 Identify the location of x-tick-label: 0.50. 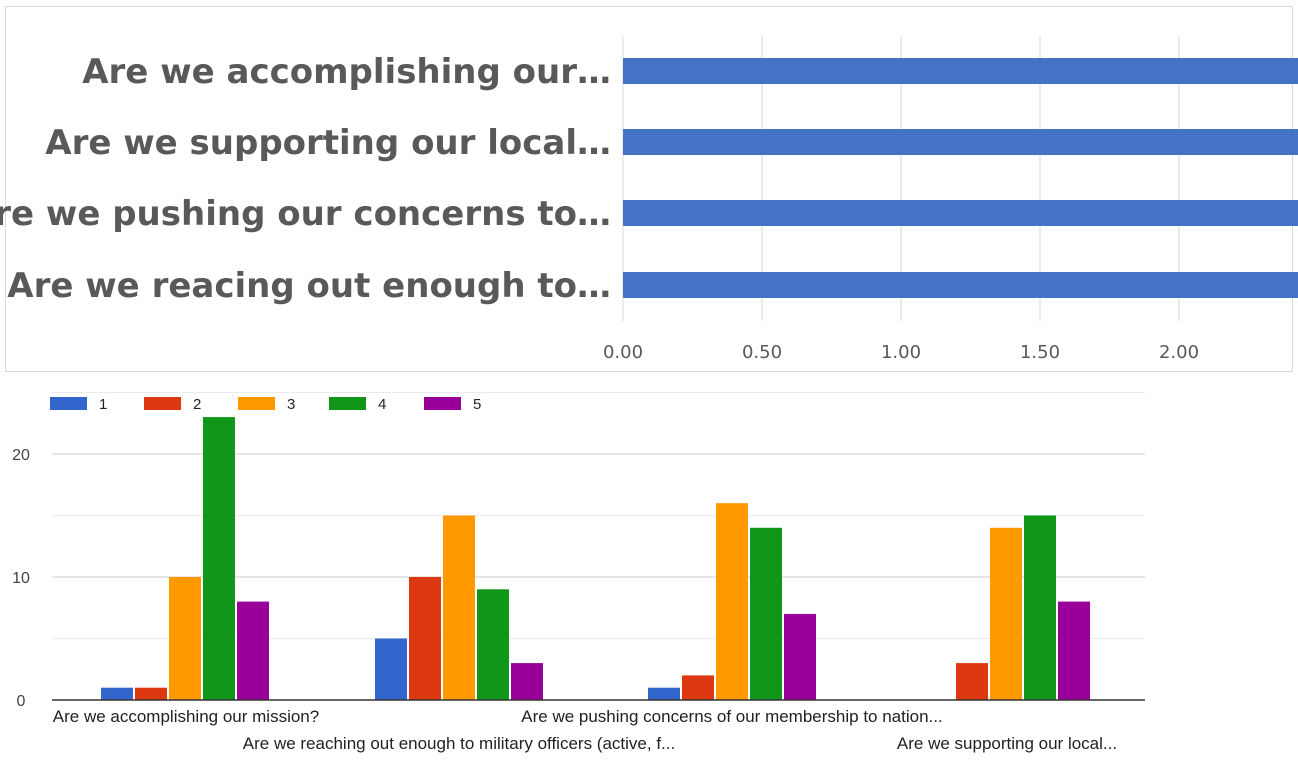
(762, 352).